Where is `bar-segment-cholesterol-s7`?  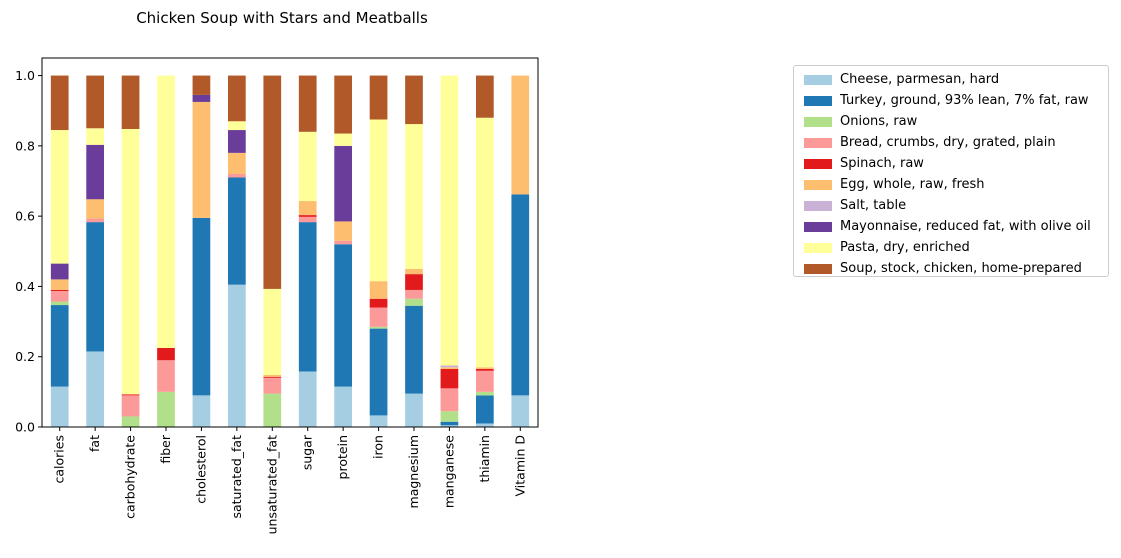 bar-segment-cholesterol-s7 is located at coordinates (201, 98).